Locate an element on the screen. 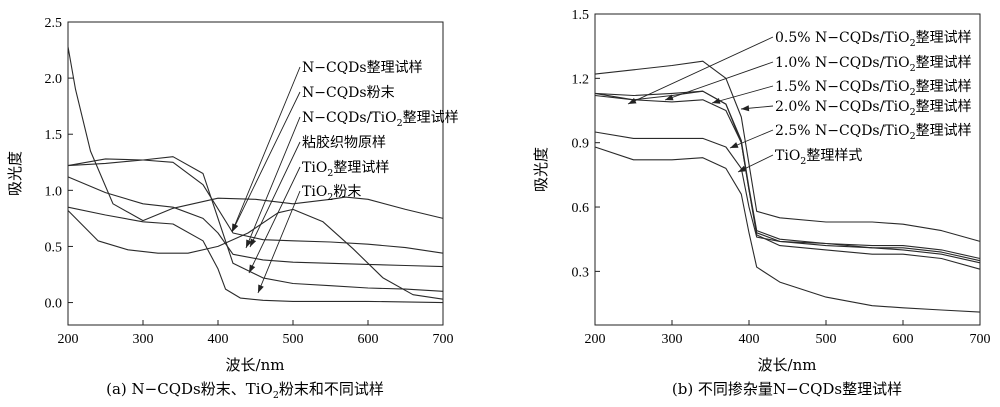 The image size is (1000, 407). annotation-label: TiO2整理样式 is located at coordinates (818, 157).